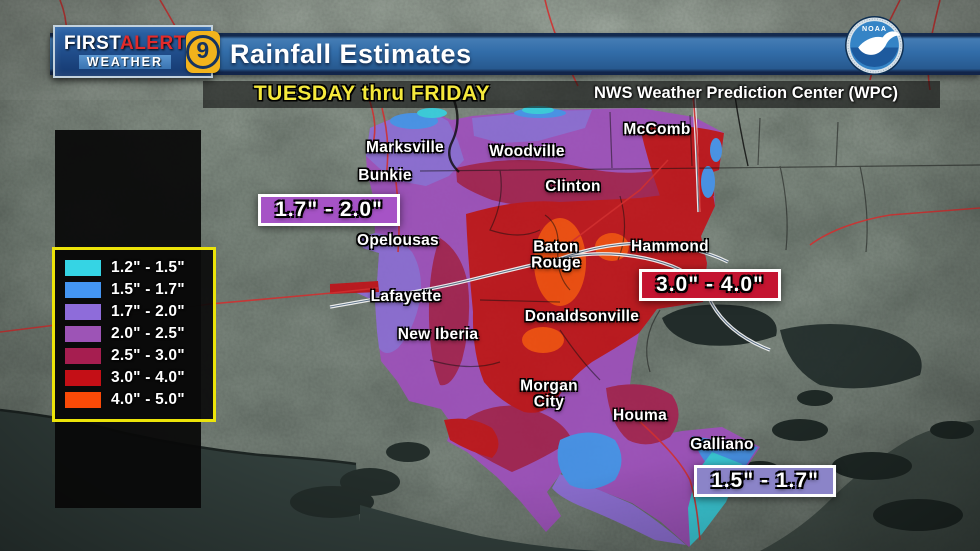 This screenshot has height=551, width=980. I want to click on legend-item: 1.7" - 2.0", so click(139, 312).